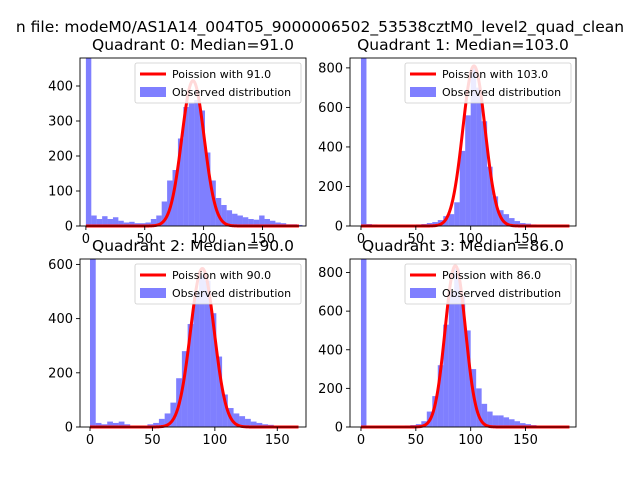 Image resolution: width=640 pixels, height=480 pixels. What do you see at coordinates (495, 74) in the screenshot?
I see `legend-label-poisson: Poission with 103.0` at bounding box center [495, 74].